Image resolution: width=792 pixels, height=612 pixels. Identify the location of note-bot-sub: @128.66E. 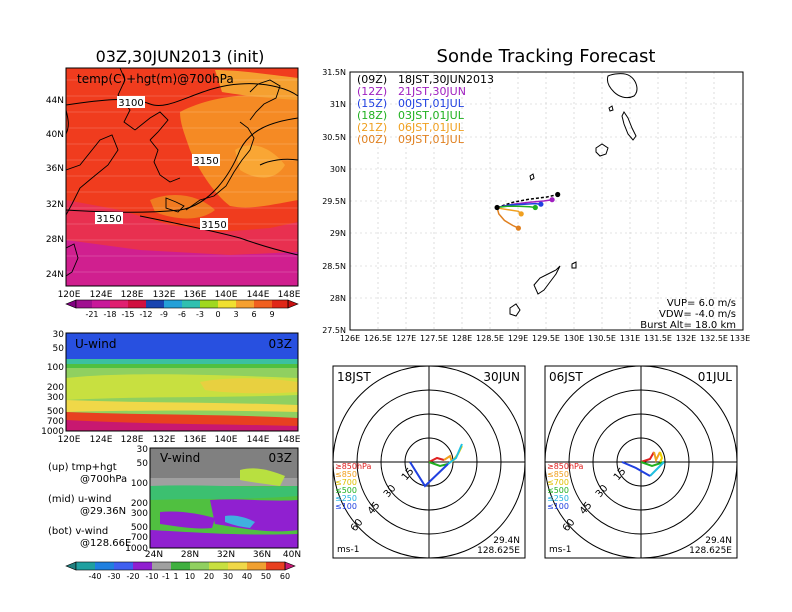
(105, 543).